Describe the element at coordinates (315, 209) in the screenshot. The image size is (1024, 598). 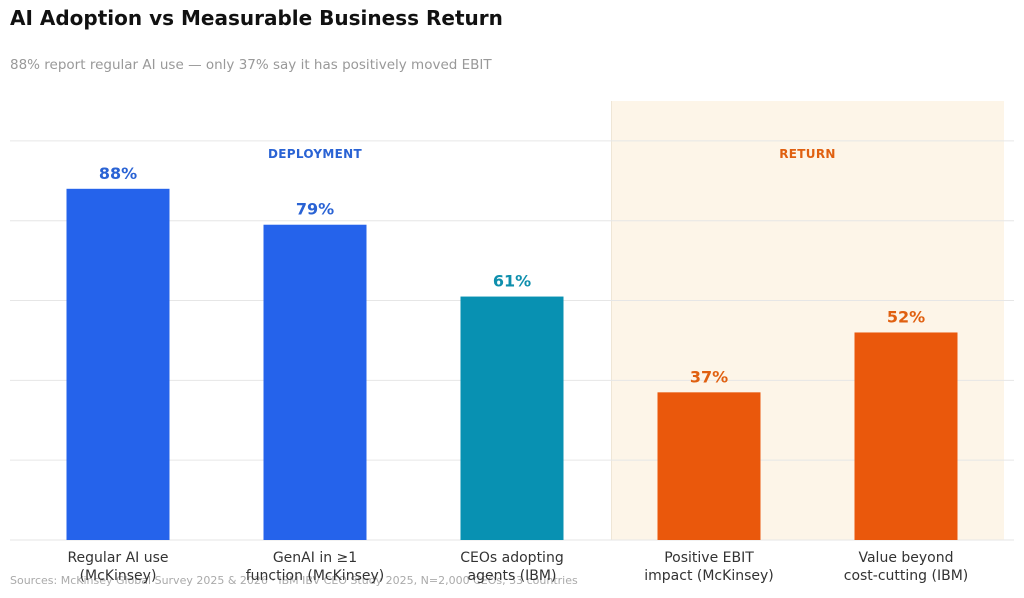
I see `data-label: 79%` at that location.